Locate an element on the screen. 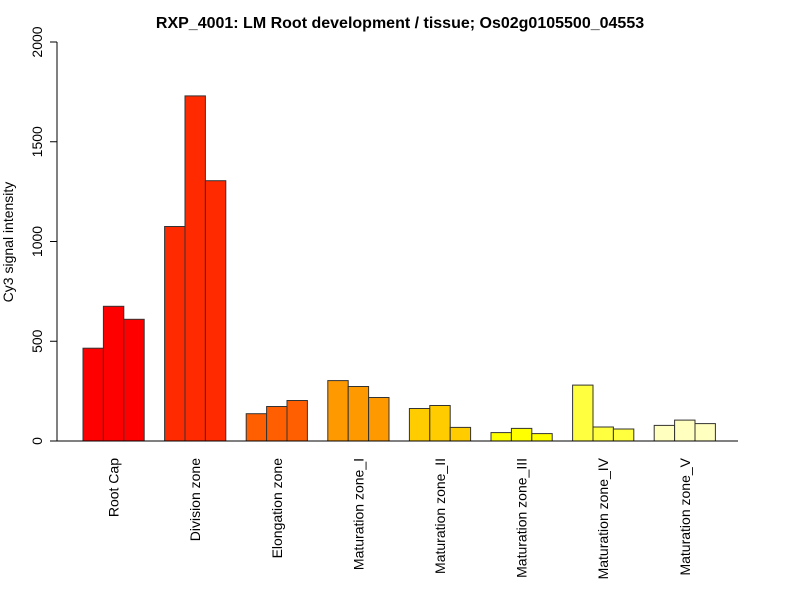 The width and height of the screenshot is (800, 600). y-tick-label: 1500 is located at coordinates (37, 141).